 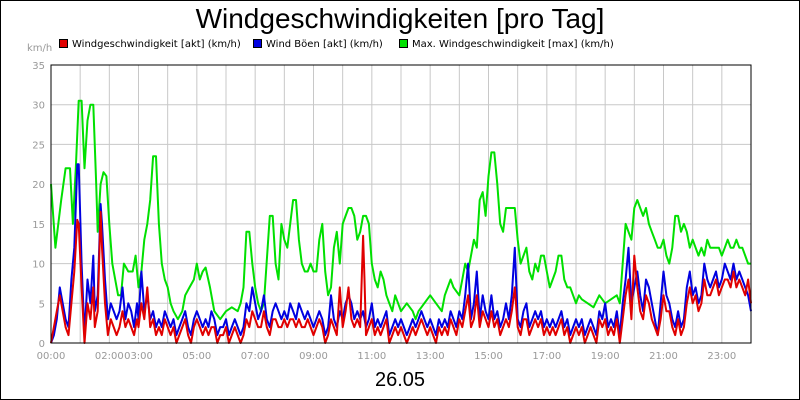 I want to click on legend-label: Max. Windgeschwindigkeit [max] (km/h), so click(x=513, y=44).